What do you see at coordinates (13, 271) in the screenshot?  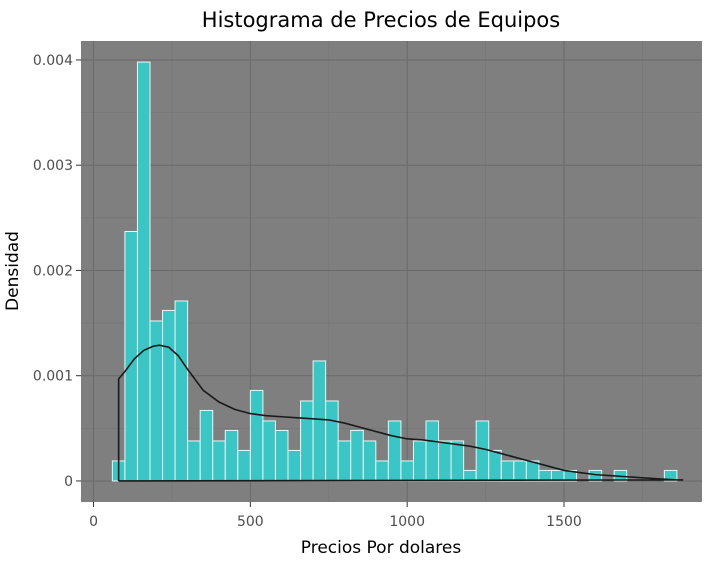 I see `y-axis-title: Densidad` at bounding box center [13, 271].